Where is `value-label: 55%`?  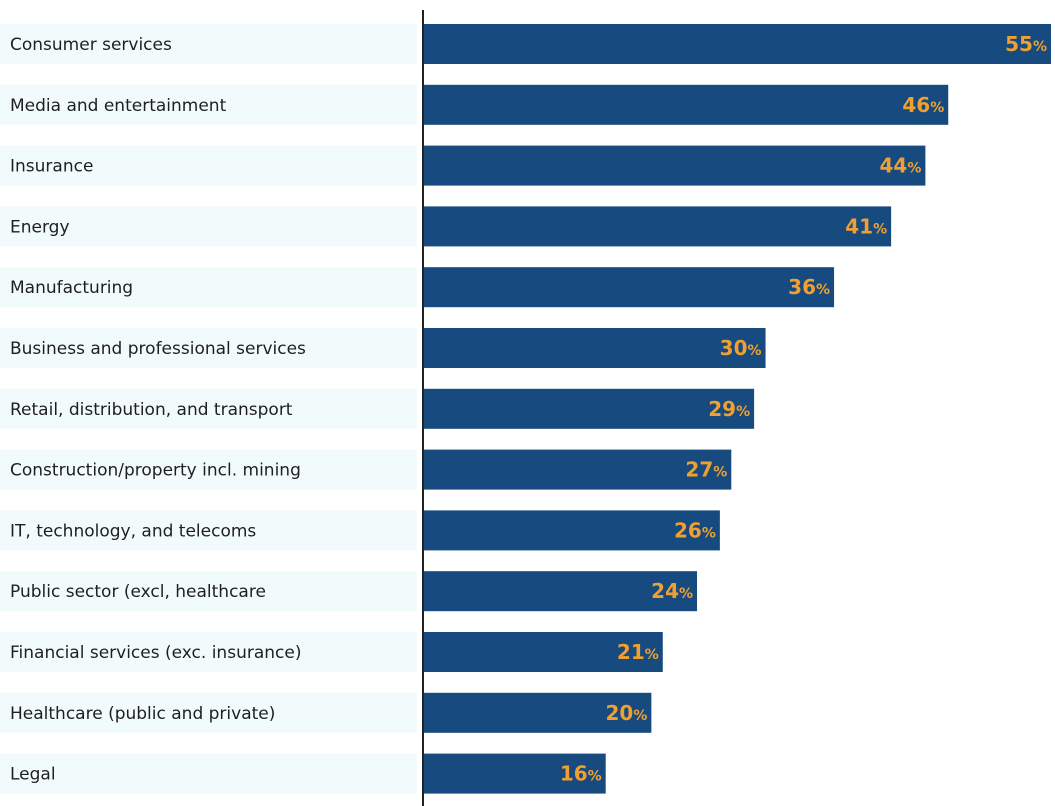
value-label: 55% is located at coordinates (1026, 44).